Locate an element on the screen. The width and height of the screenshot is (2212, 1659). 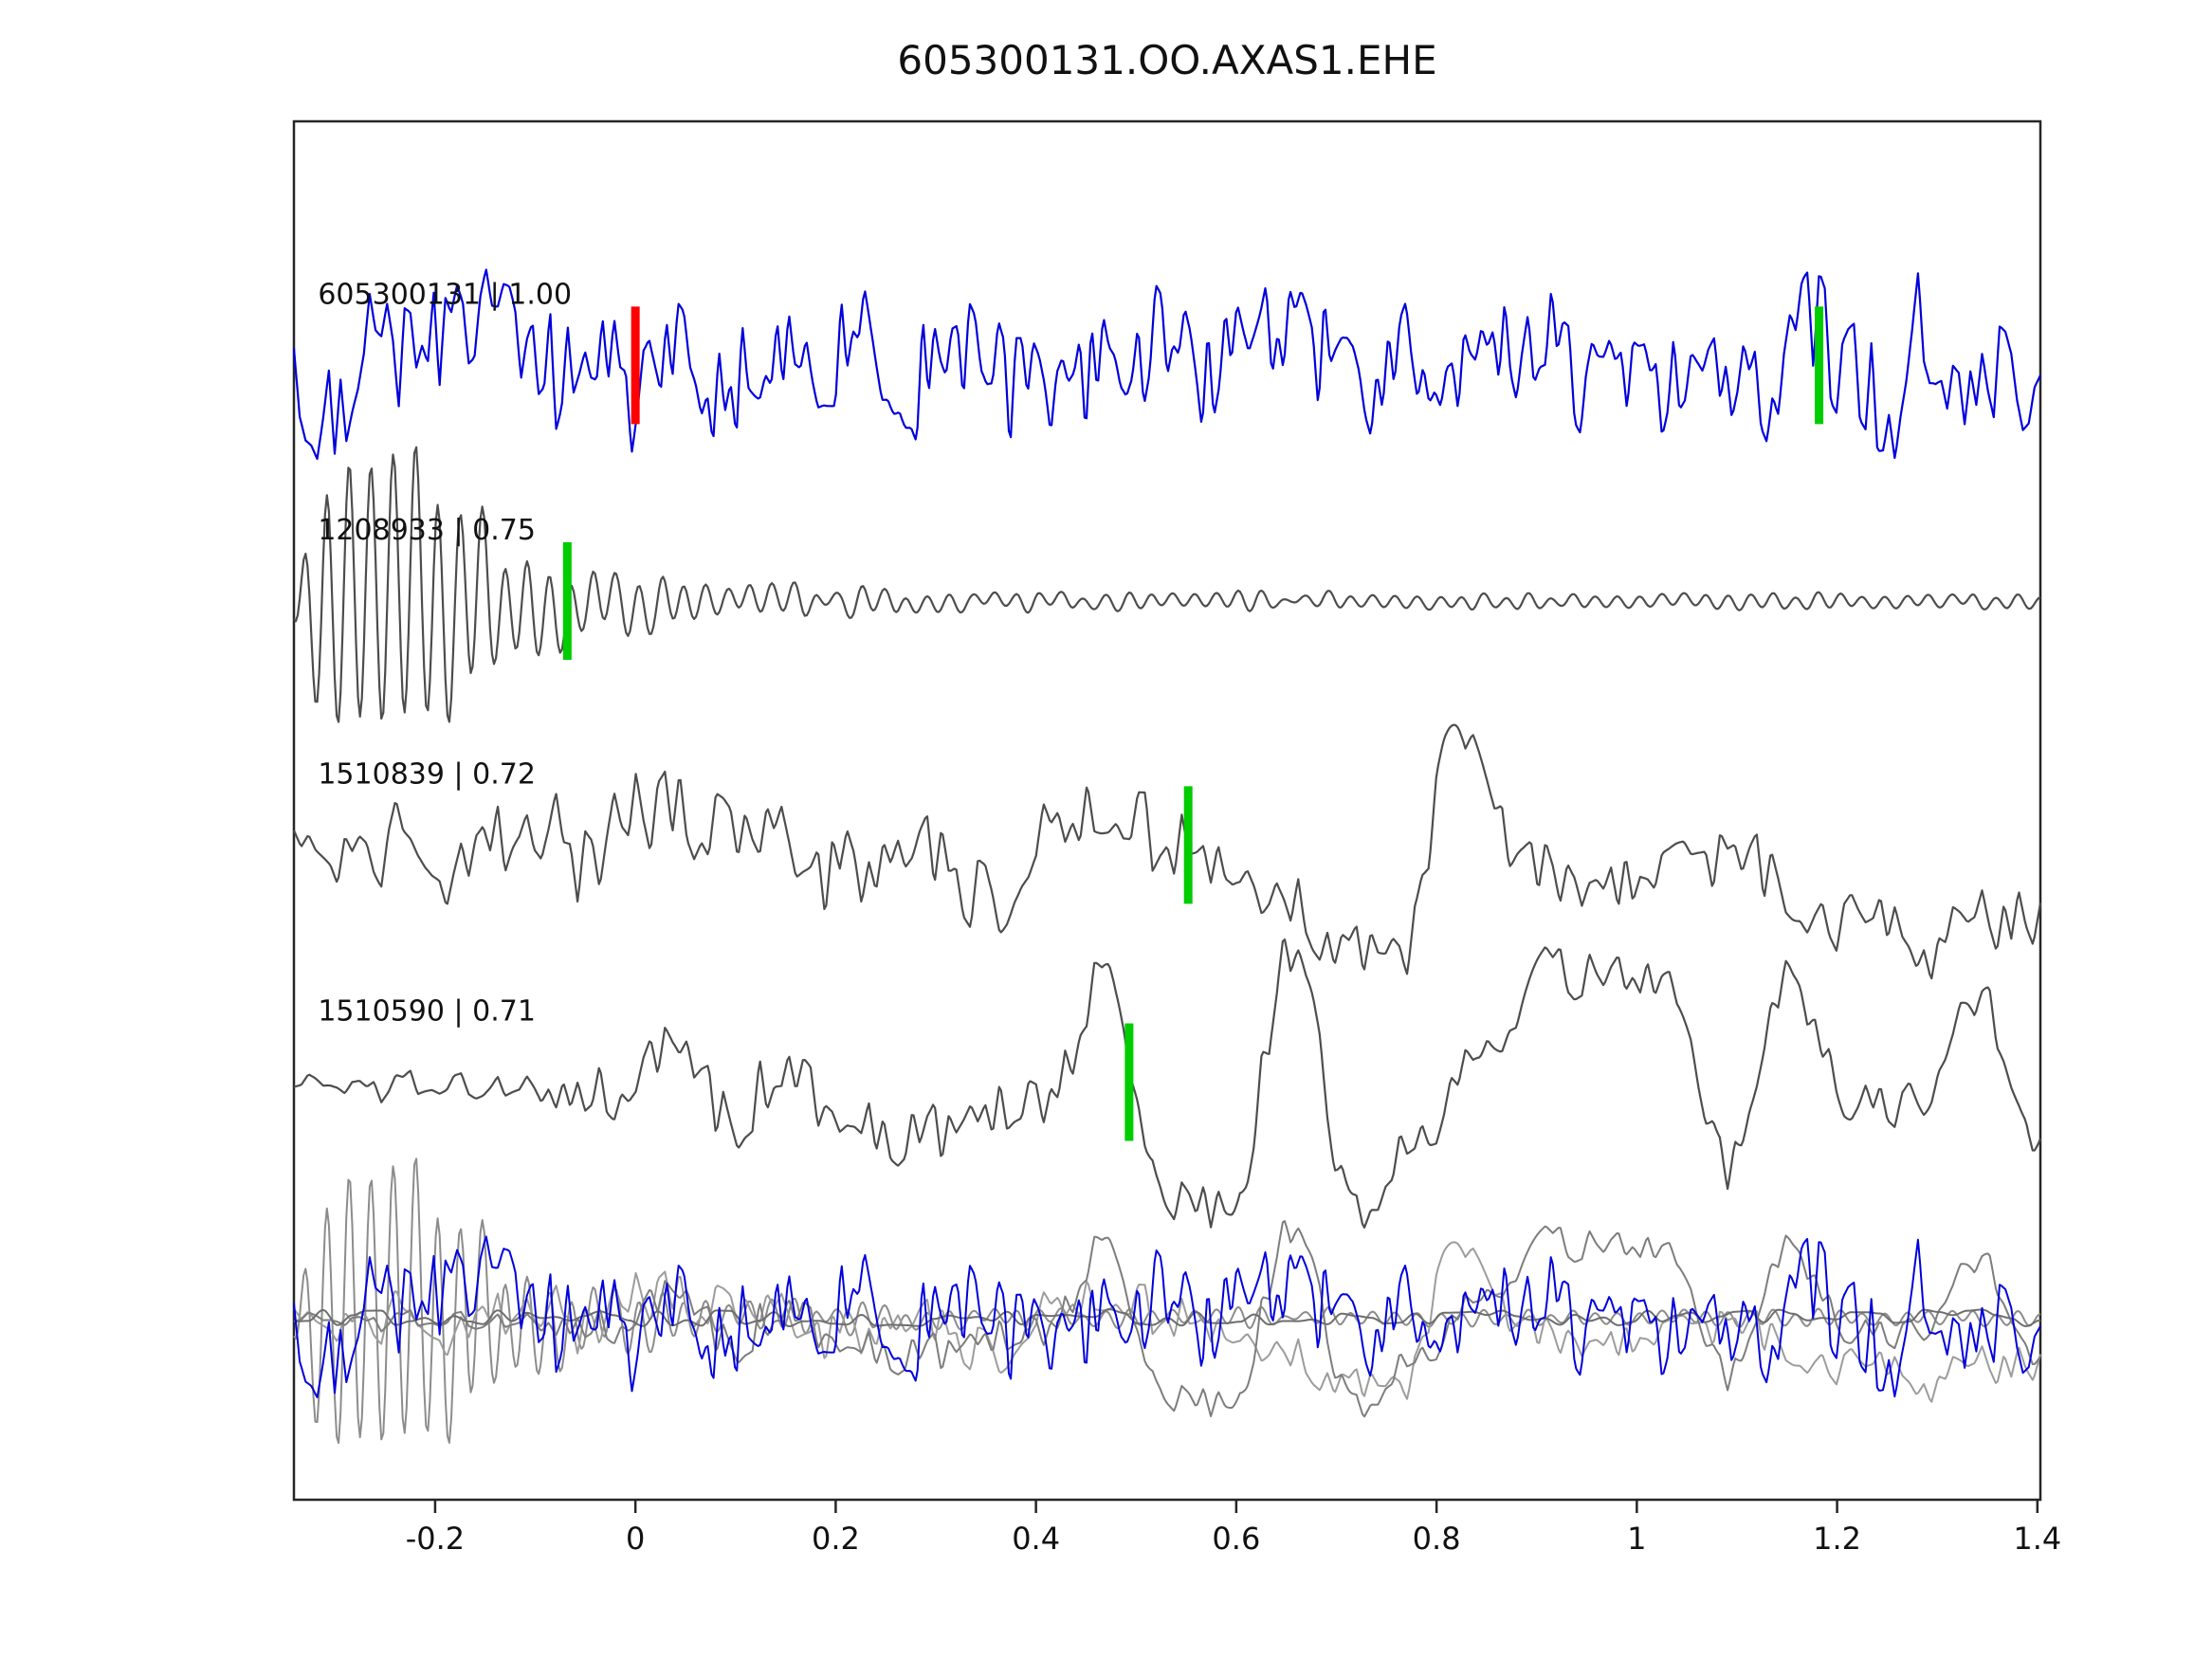
x-tick-label: 0.4 is located at coordinates (1036, 1539).